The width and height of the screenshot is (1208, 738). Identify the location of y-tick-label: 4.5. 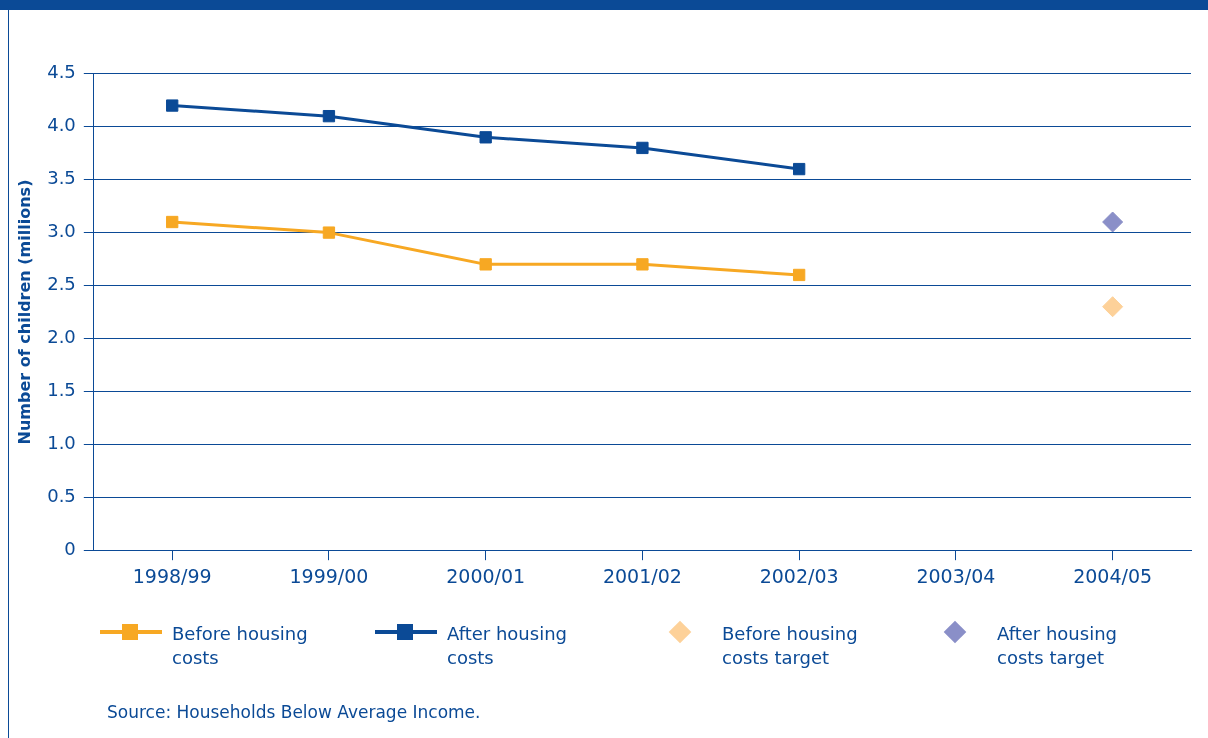
(61, 72).